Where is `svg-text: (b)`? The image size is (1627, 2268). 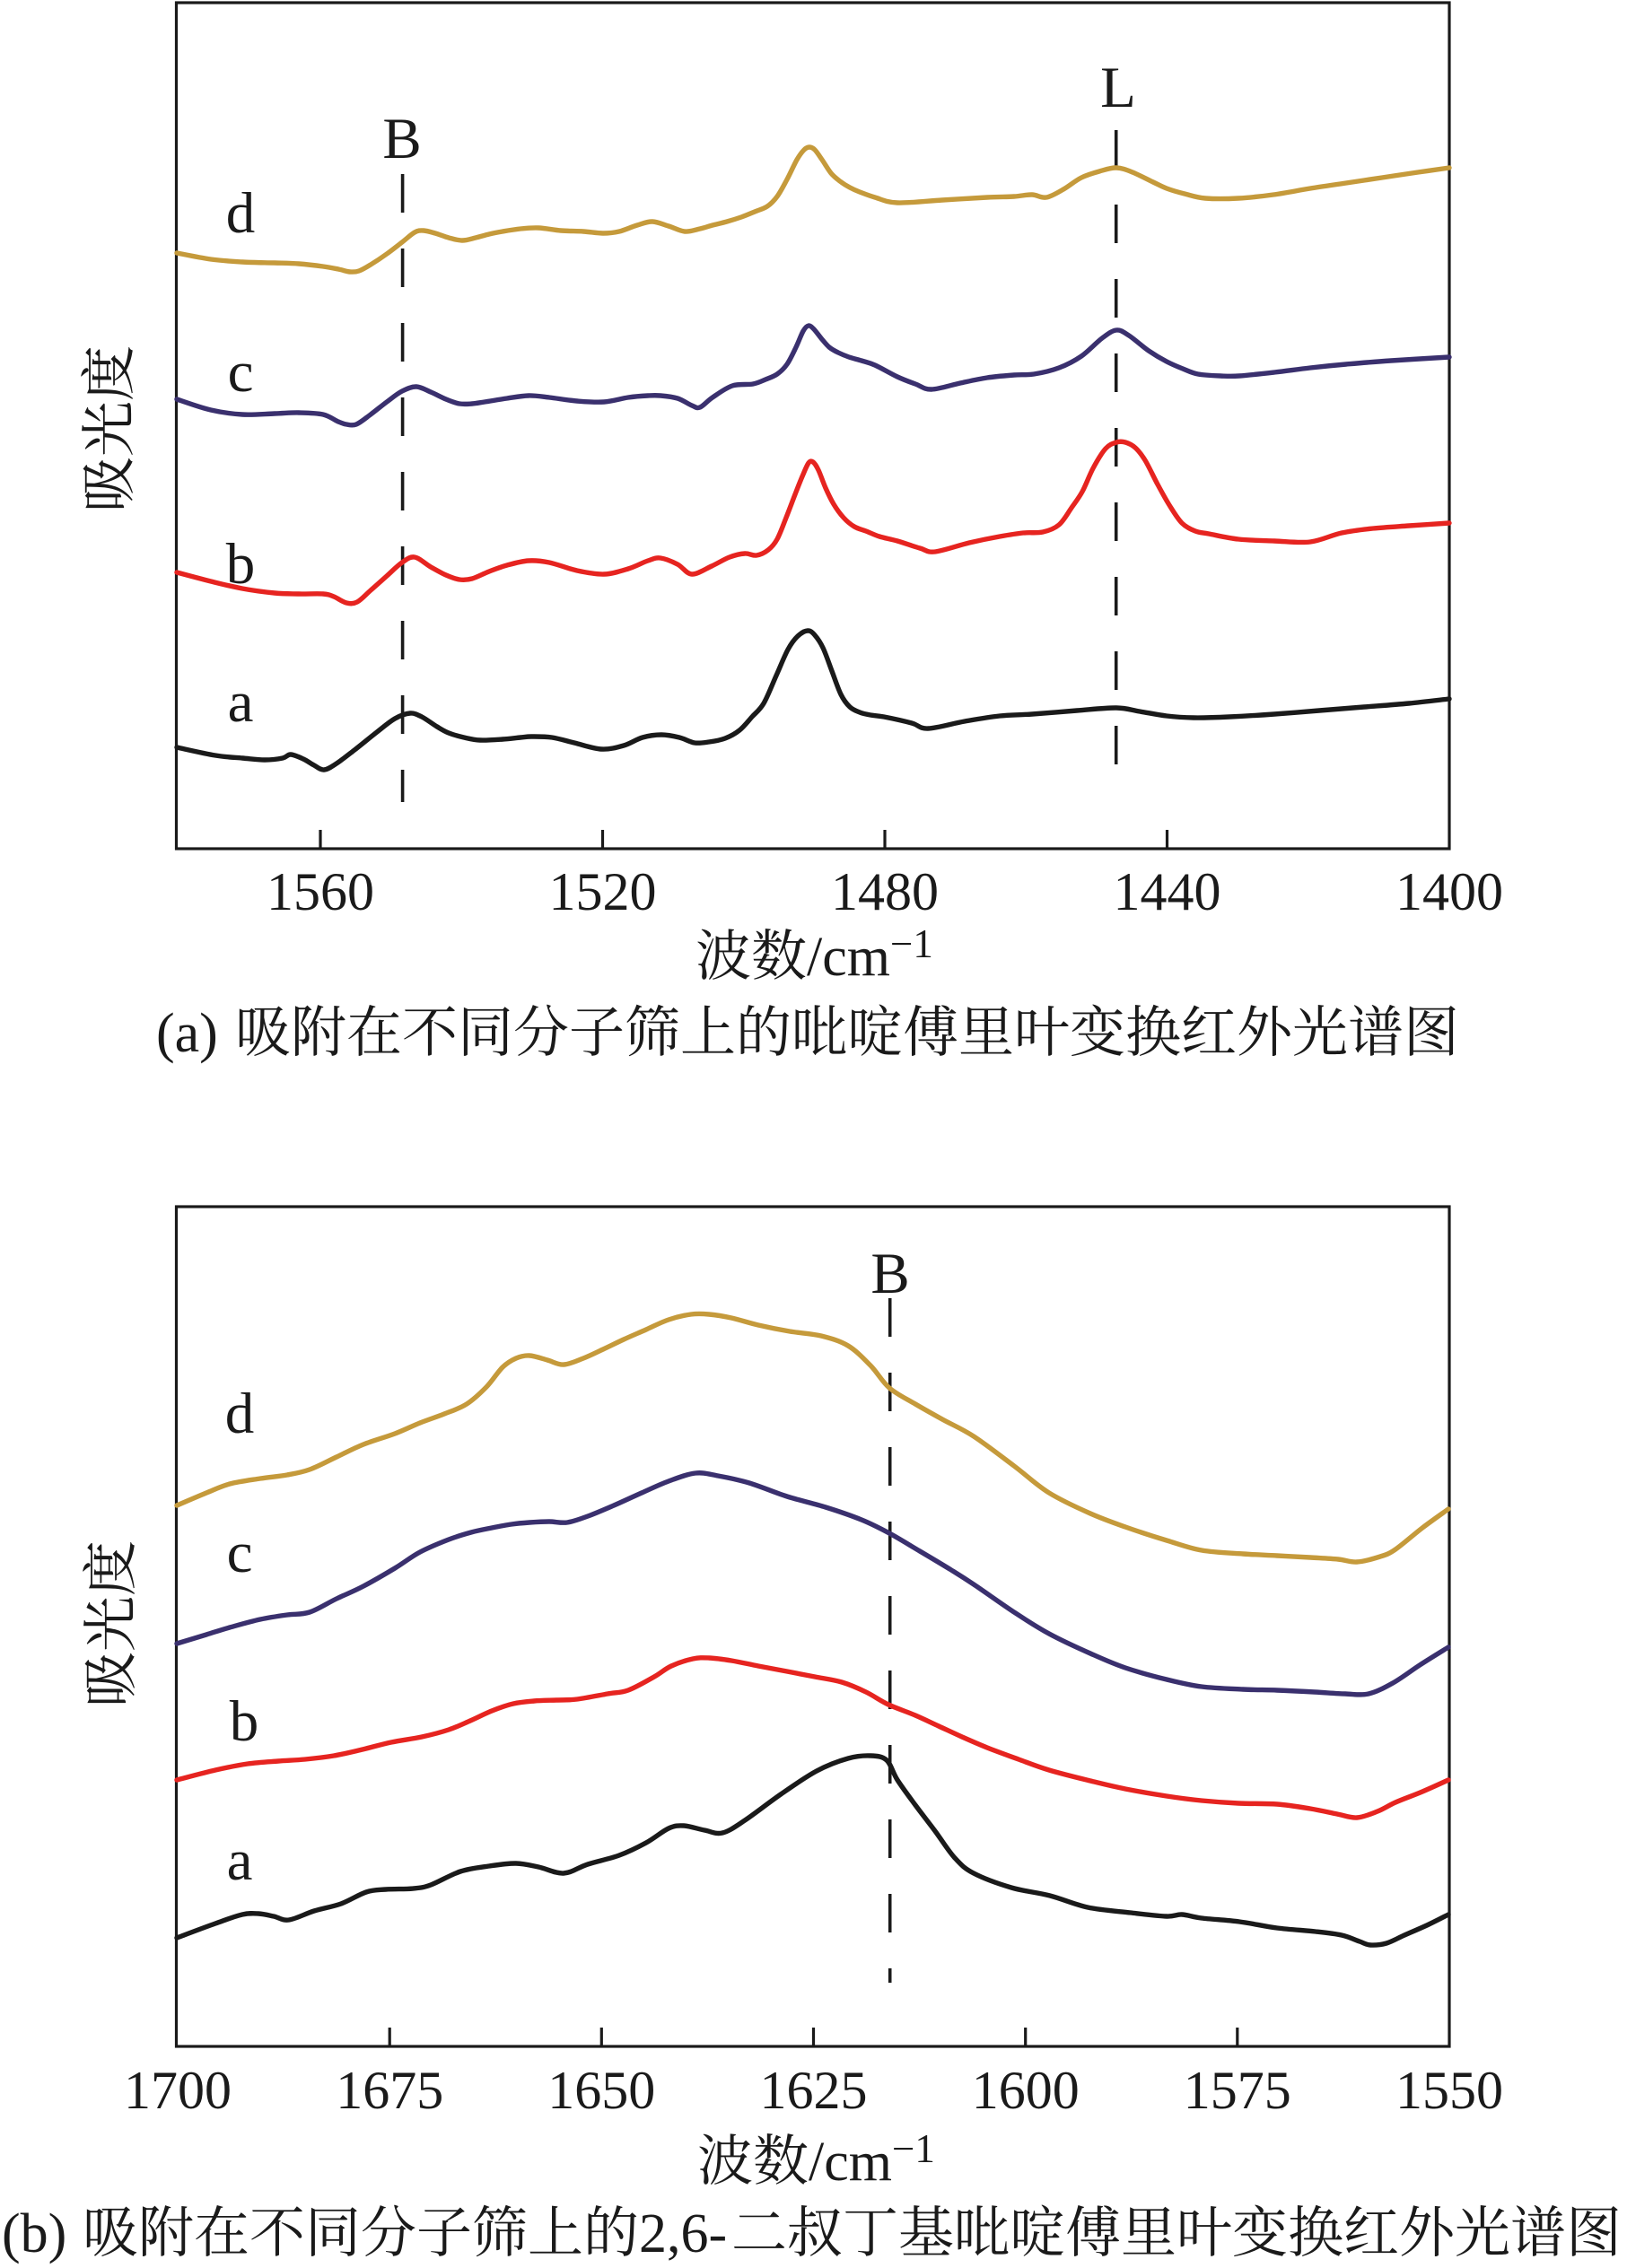
svg-text: (b) is located at coordinates (34, 2233).